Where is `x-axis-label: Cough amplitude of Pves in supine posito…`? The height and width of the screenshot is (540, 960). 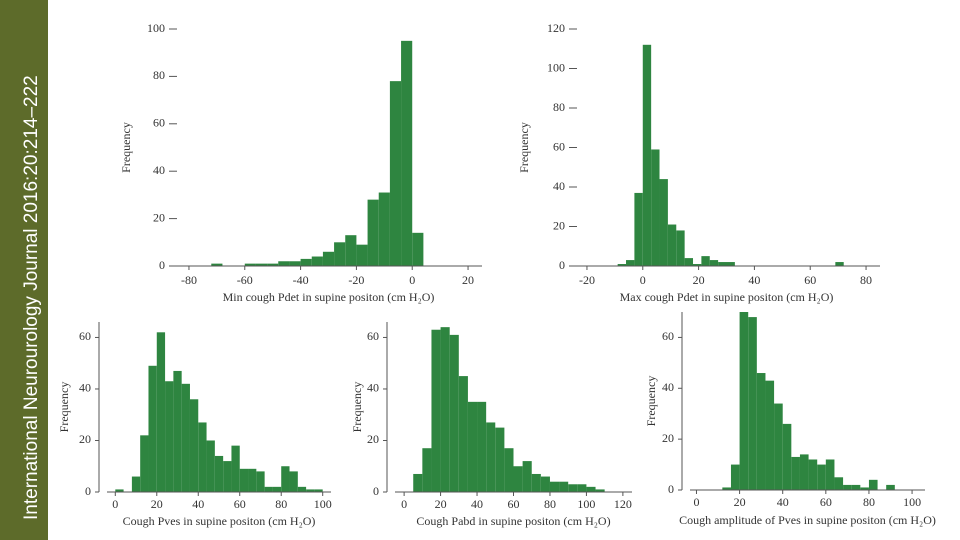
x-axis-label: Cough amplitude of Pves in supine posito… is located at coordinates (807, 520).